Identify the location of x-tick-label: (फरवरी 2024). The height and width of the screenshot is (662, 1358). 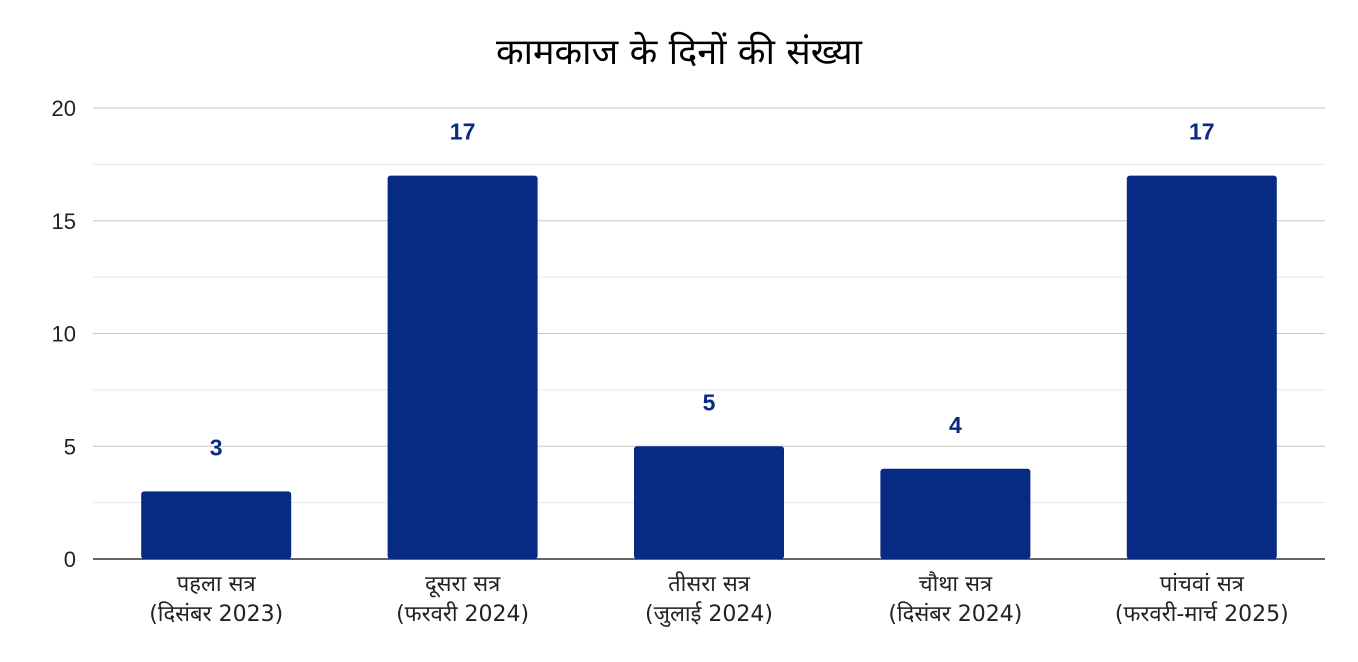
(462, 614).